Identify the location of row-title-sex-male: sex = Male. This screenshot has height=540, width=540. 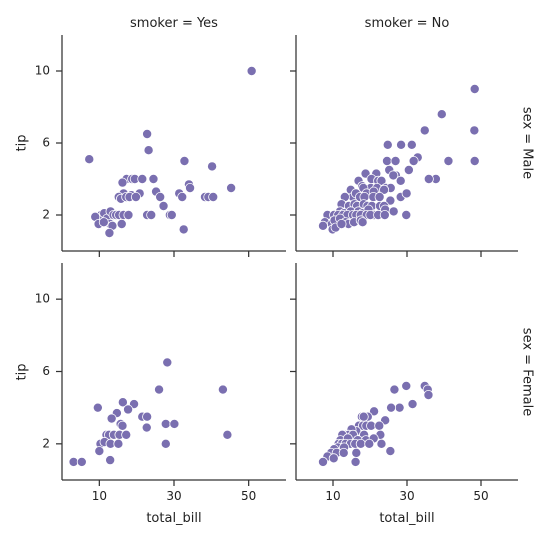
(527, 143).